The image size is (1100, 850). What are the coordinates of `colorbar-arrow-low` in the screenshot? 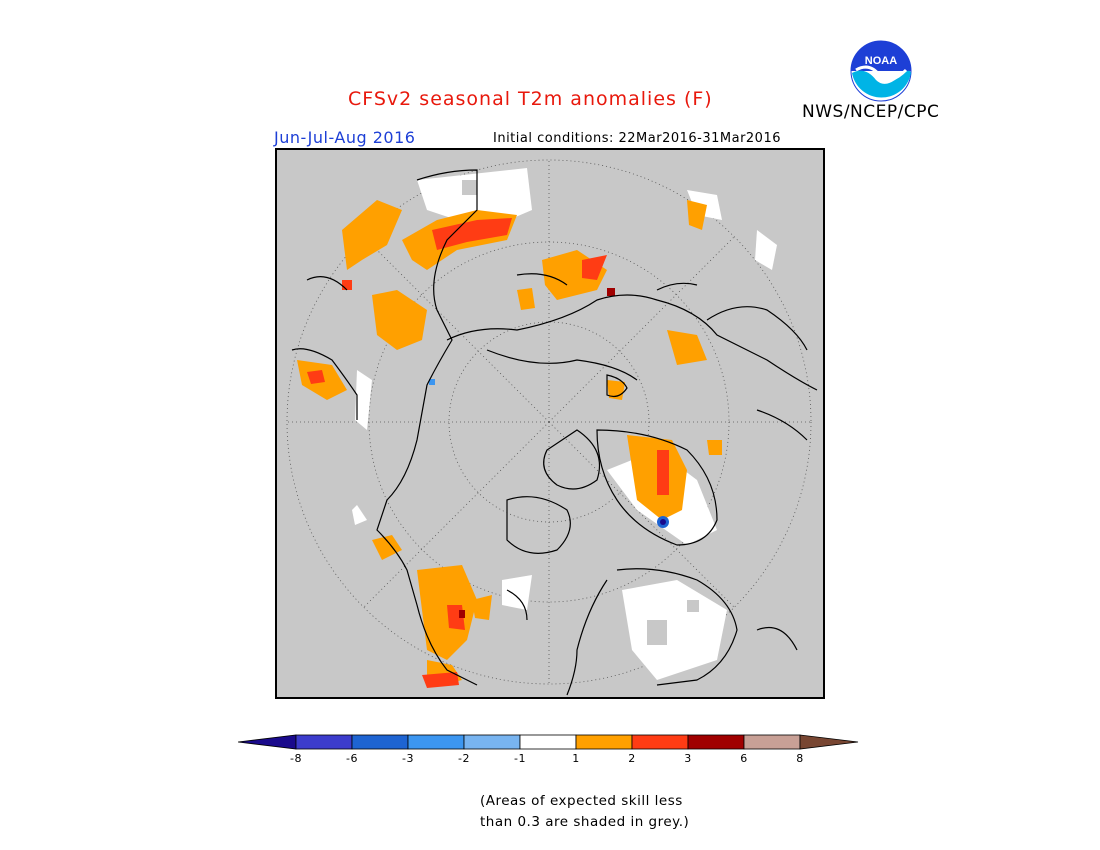 It's located at (267, 742).